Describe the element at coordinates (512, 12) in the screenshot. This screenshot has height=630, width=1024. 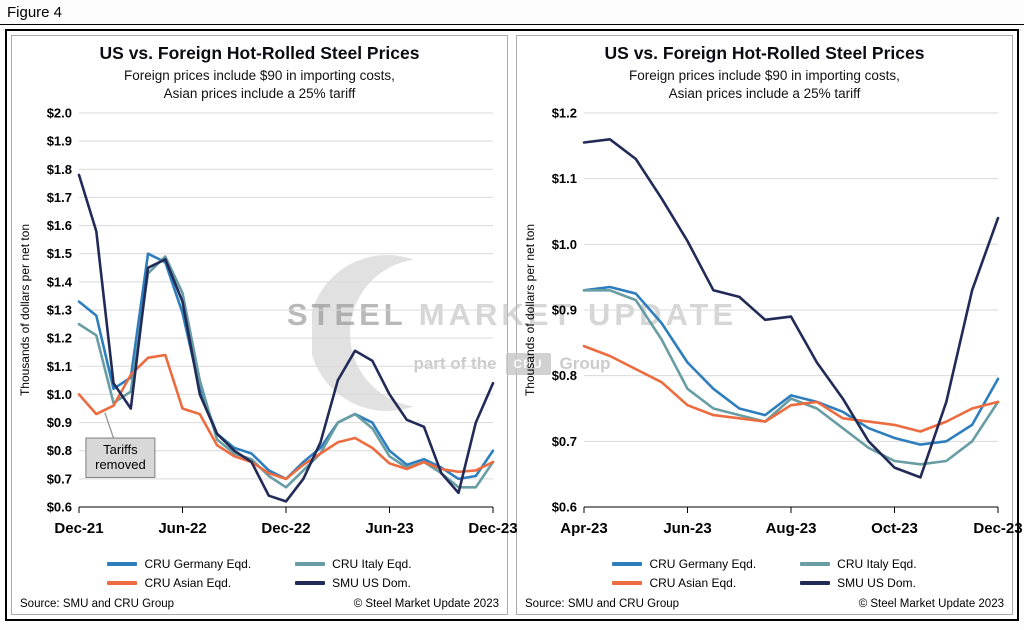
I see `figure-label: Figure 4` at that location.